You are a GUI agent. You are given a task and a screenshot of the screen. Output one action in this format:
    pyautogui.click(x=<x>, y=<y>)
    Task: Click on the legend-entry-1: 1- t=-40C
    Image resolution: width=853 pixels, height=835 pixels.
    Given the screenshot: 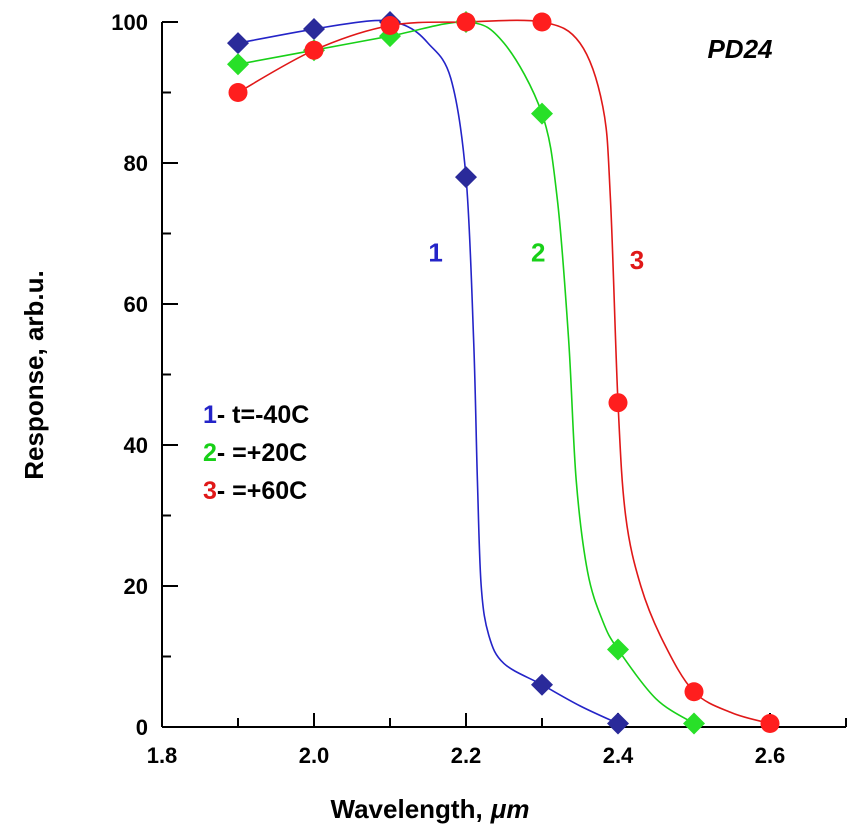 What is the action you would take?
    pyautogui.click(x=256, y=415)
    